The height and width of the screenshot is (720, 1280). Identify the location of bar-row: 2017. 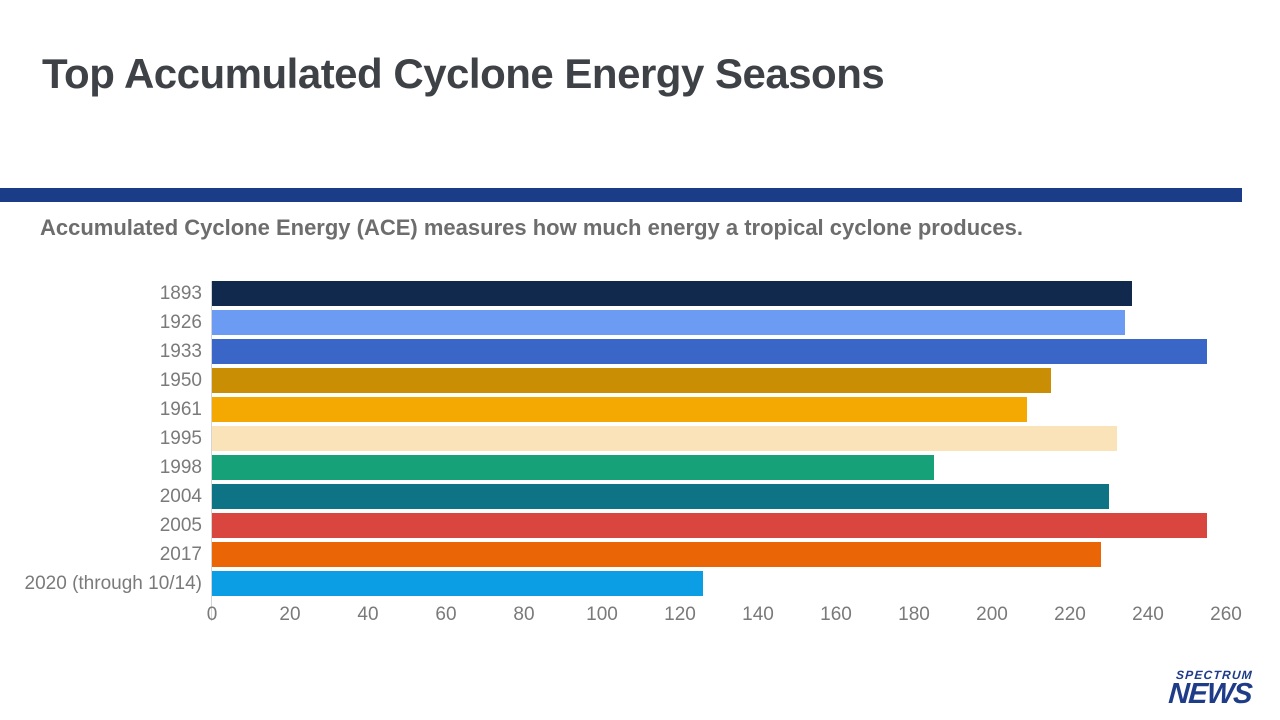
(640, 554).